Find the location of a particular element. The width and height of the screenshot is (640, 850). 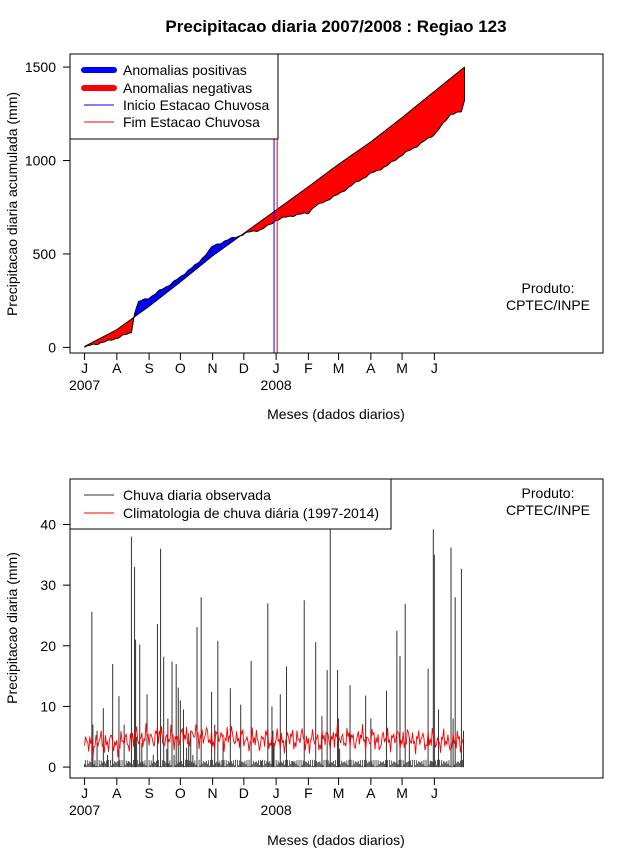

legend-label: Fim Estacao Chuvosa is located at coordinates (191, 122).